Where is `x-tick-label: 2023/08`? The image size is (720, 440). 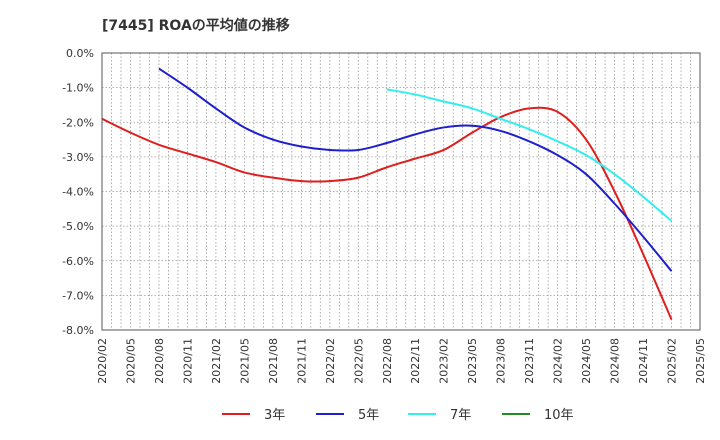 x-tick-label: 2023/08 is located at coordinates (501, 361).